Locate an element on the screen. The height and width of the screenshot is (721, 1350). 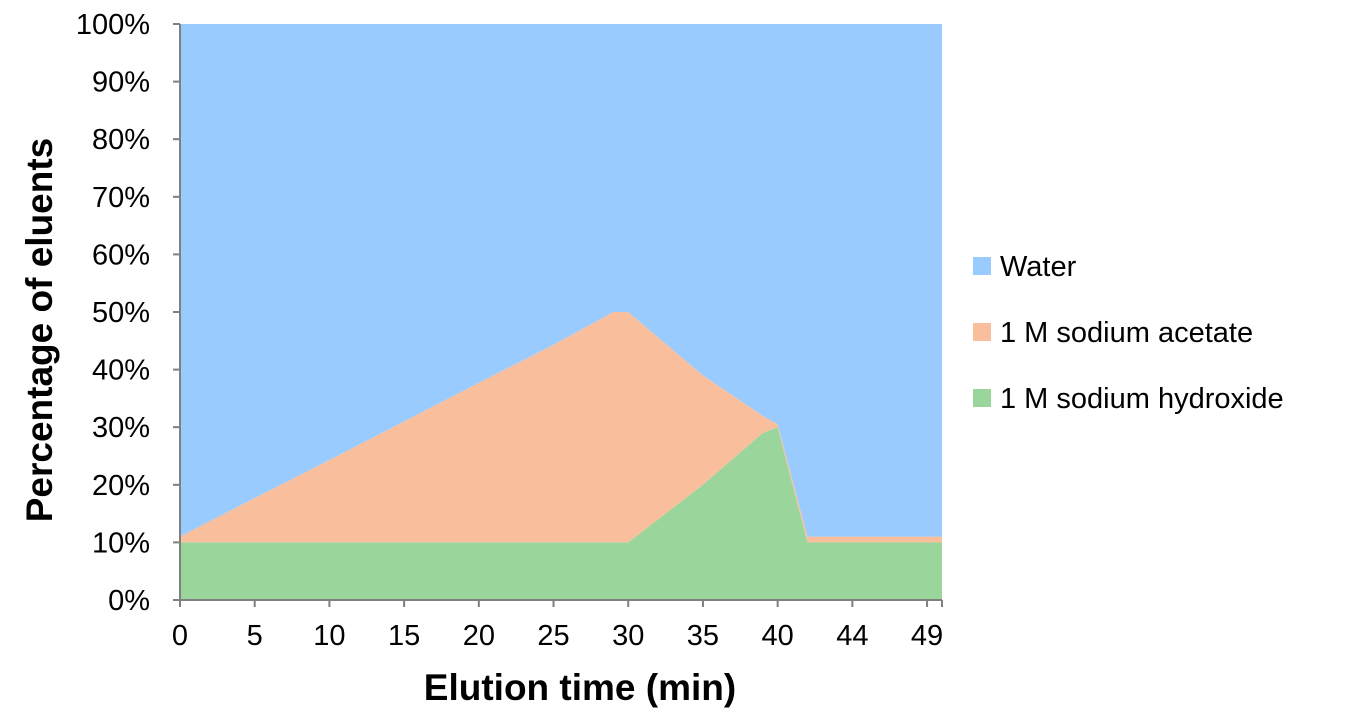
y-tick-label: 70% is located at coordinates (121, 198).